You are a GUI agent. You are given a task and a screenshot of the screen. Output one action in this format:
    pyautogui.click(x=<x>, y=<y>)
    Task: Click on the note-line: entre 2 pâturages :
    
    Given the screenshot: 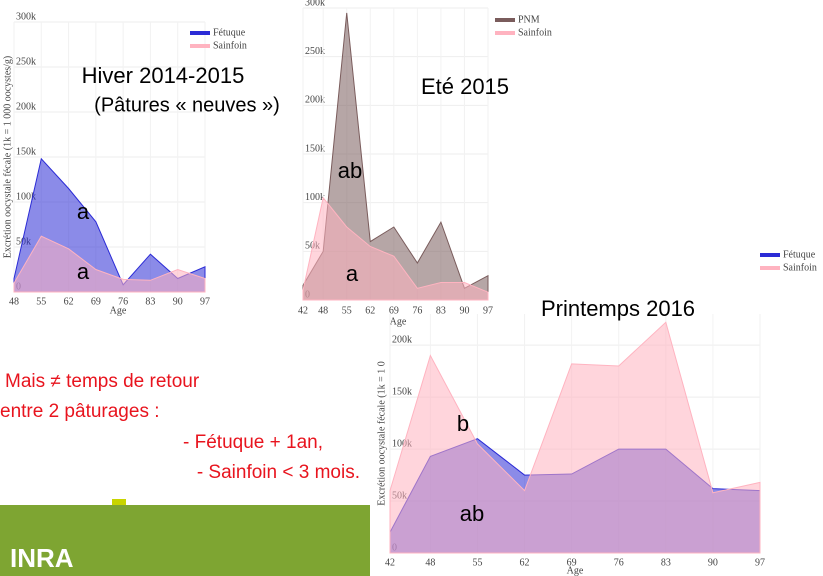 What is the action you would take?
    pyautogui.click(x=80, y=411)
    